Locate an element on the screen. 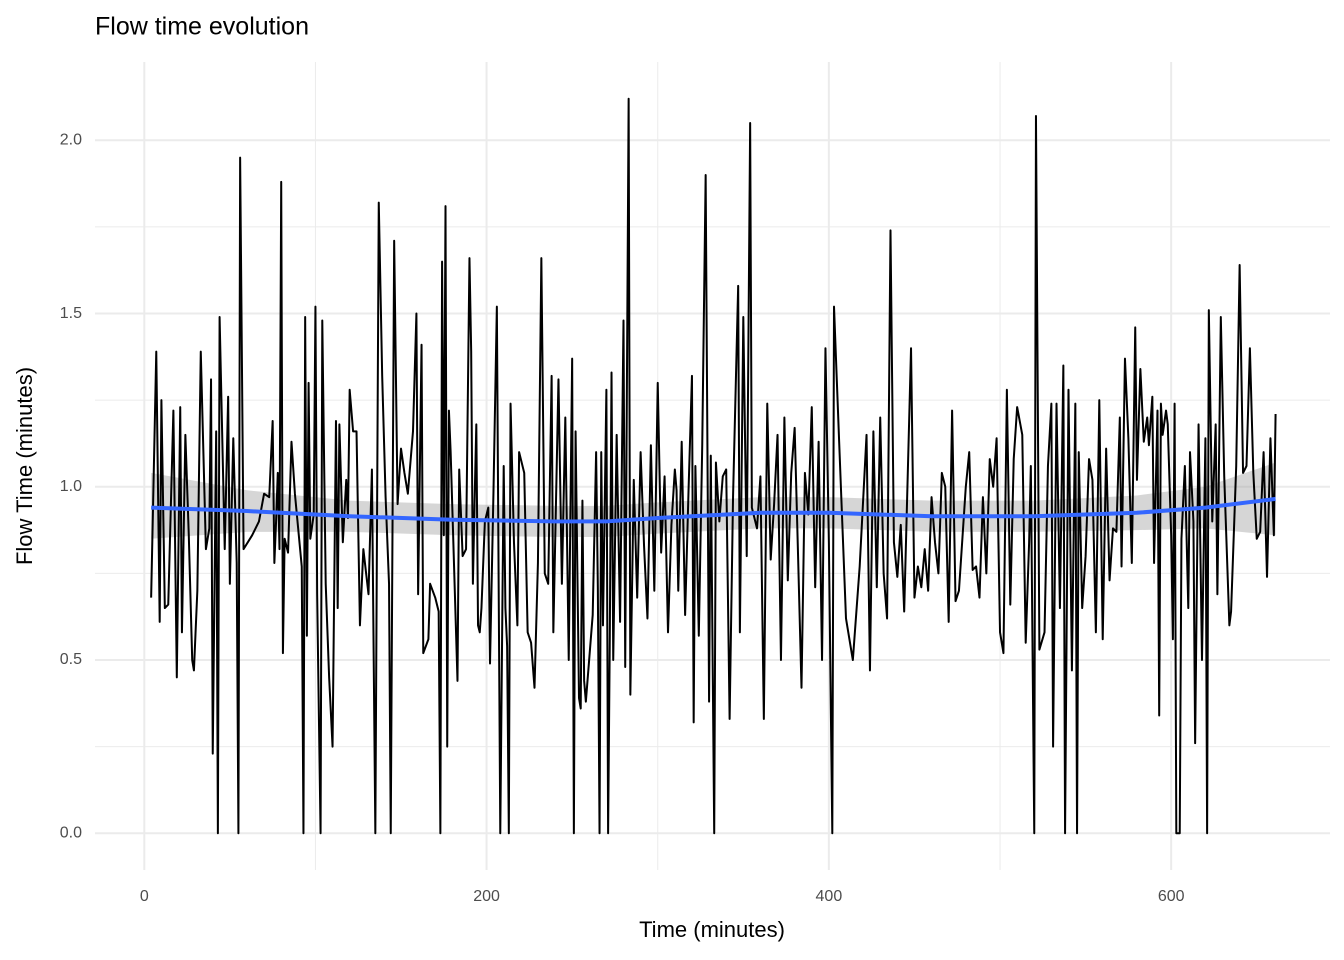 This screenshot has width=1344, height=960. y-tick-label: 1.5 is located at coordinates (71, 313).